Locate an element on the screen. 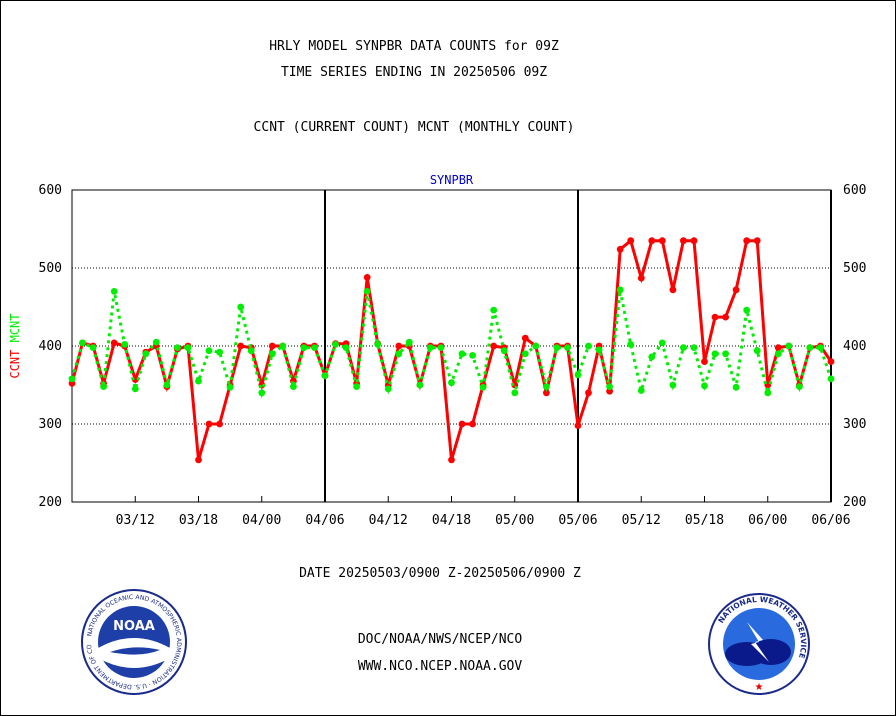 The width and height of the screenshot is (896, 716). x-tick-label-04/00: 04/00 is located at coordinates (261, 520).